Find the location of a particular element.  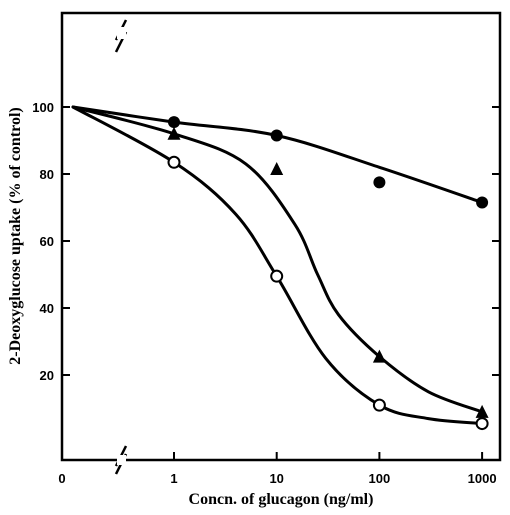

y-tick-label: 80 is located at coordinates (47, 174).